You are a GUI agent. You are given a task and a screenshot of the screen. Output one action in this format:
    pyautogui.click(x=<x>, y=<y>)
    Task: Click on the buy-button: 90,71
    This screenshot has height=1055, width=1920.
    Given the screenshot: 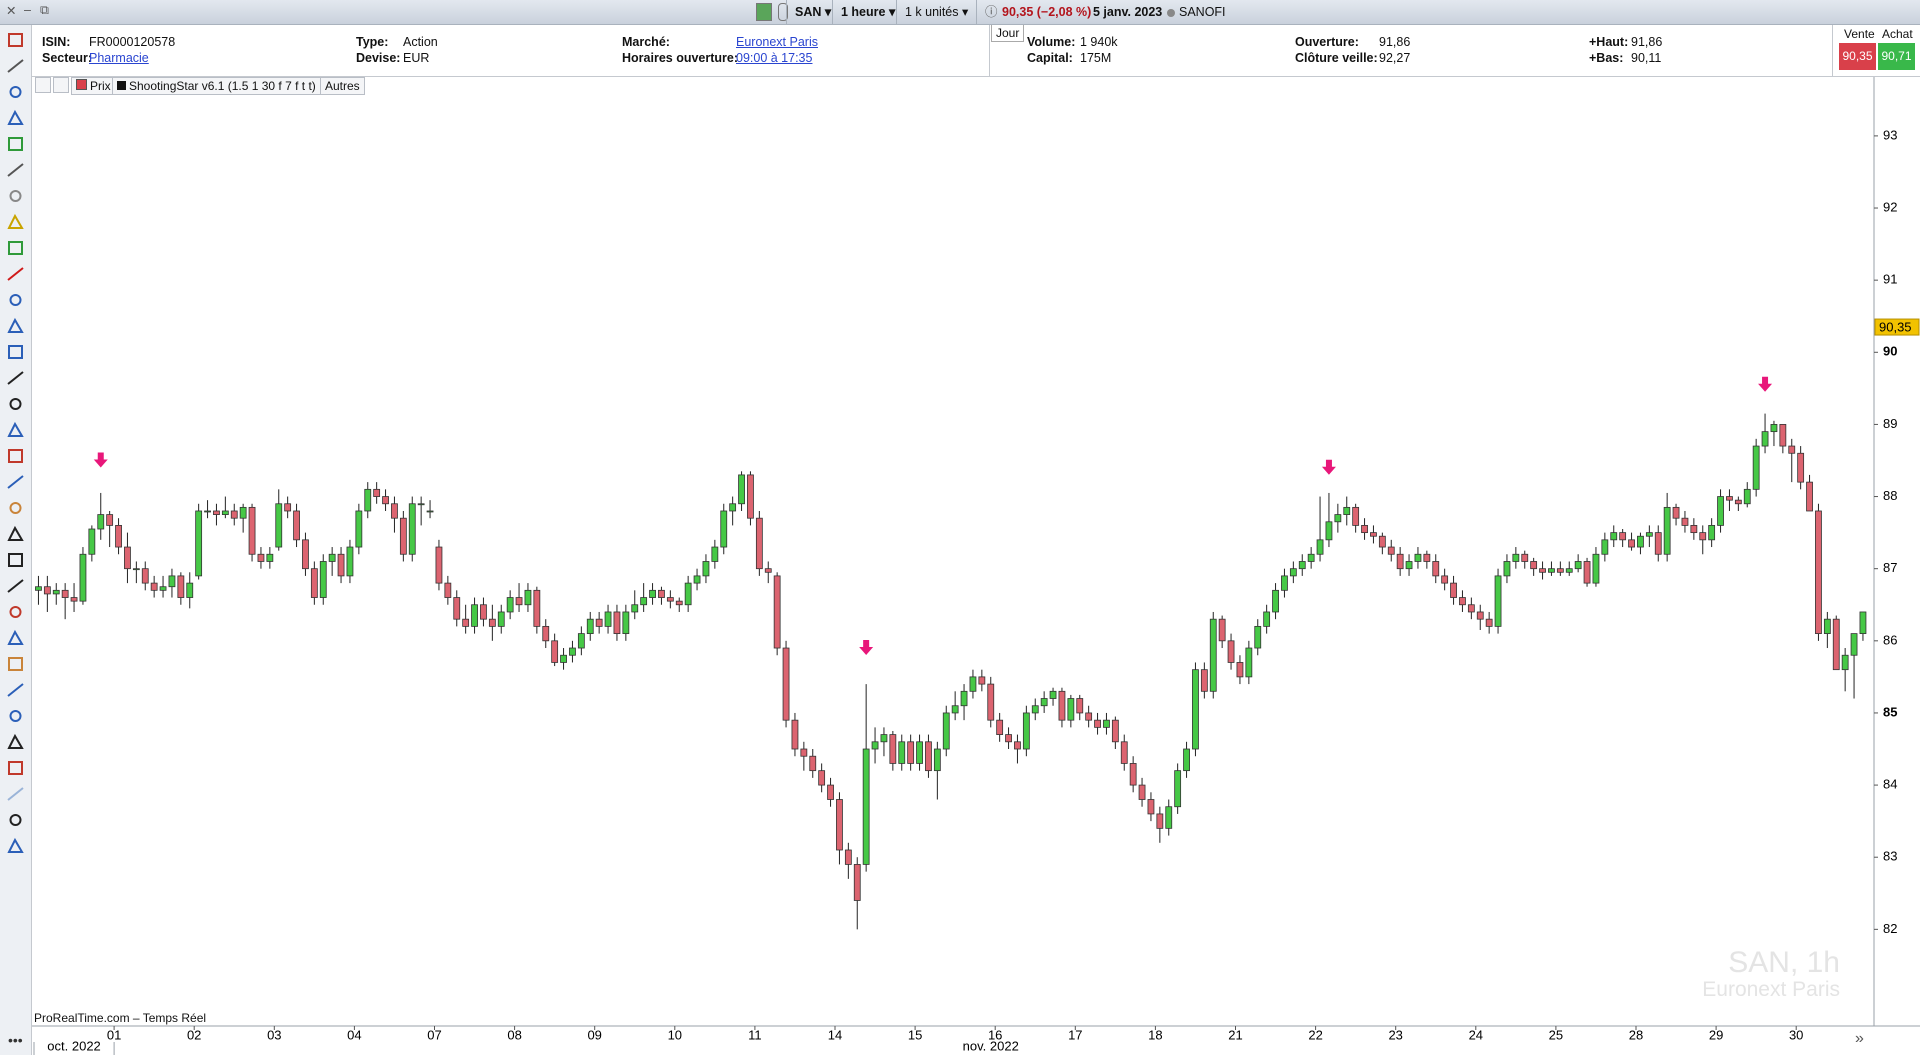 What is the action you would take?
    pyautogui.click(x=1896, y=56)
    